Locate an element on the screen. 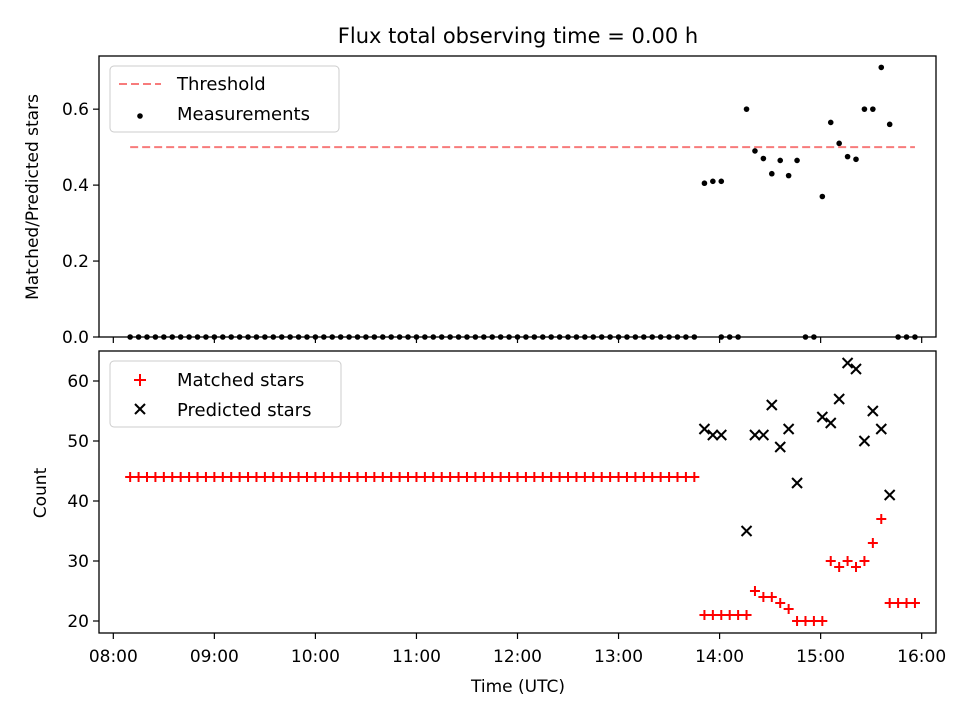  top-y-tick-label: 0.4 is located at coordinates (75, 186).